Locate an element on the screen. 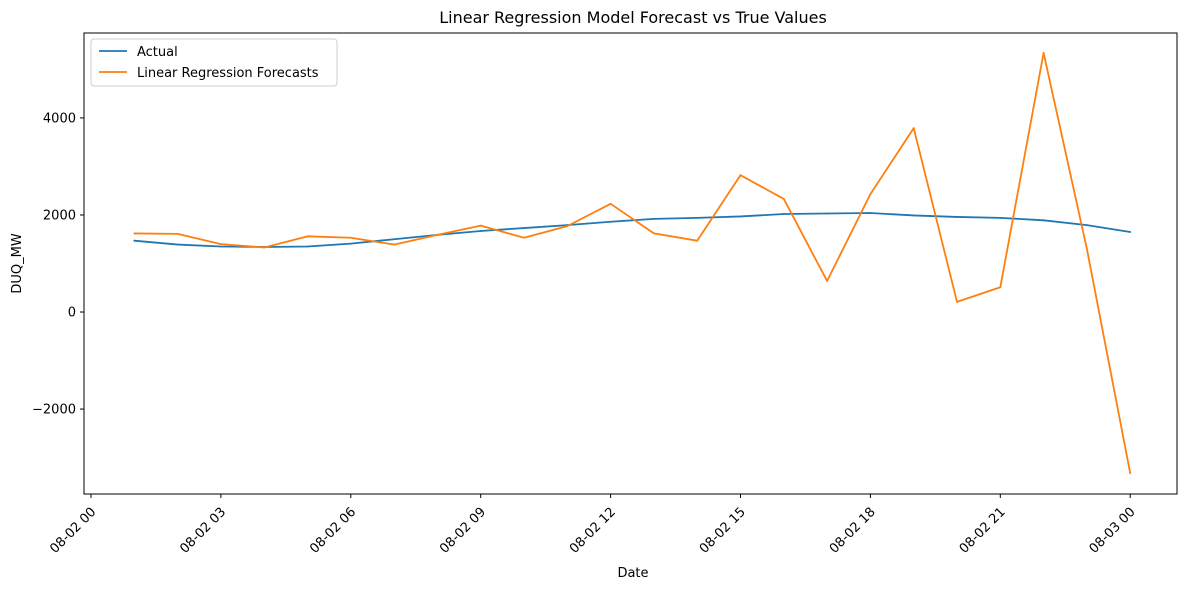 The width and height of the screenshot is (1189, 590). y-tick-label: 0 is located at coordinates (72, 313).